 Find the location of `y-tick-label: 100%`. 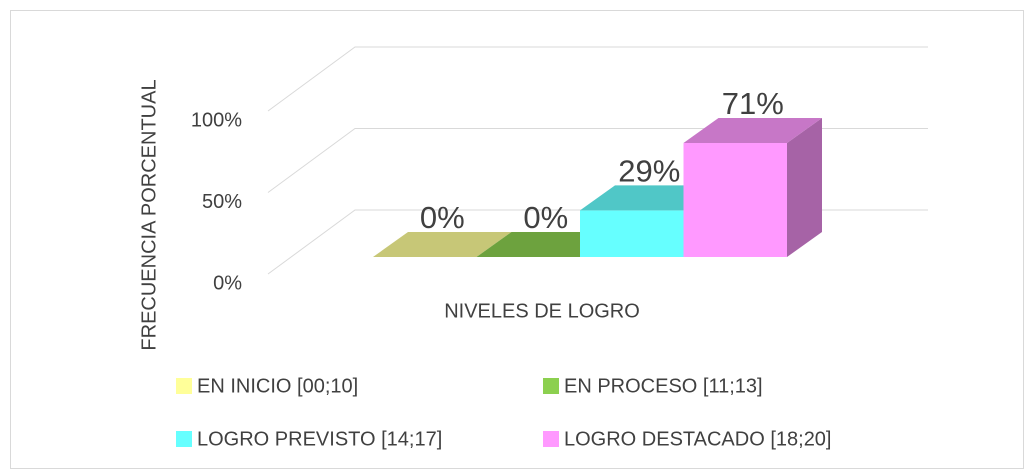

y-tick-label: 100% is located at coordinates (216, 120).